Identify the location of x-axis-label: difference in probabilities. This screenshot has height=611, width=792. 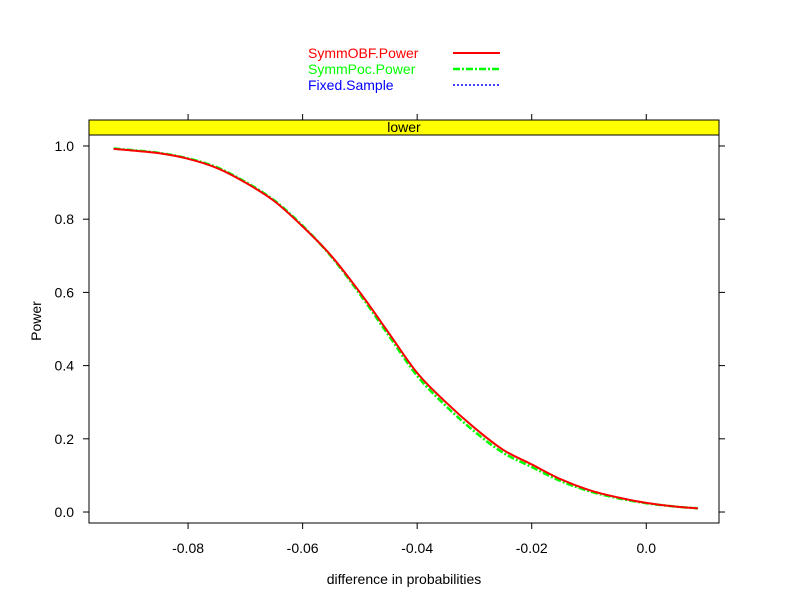
(404, 579).